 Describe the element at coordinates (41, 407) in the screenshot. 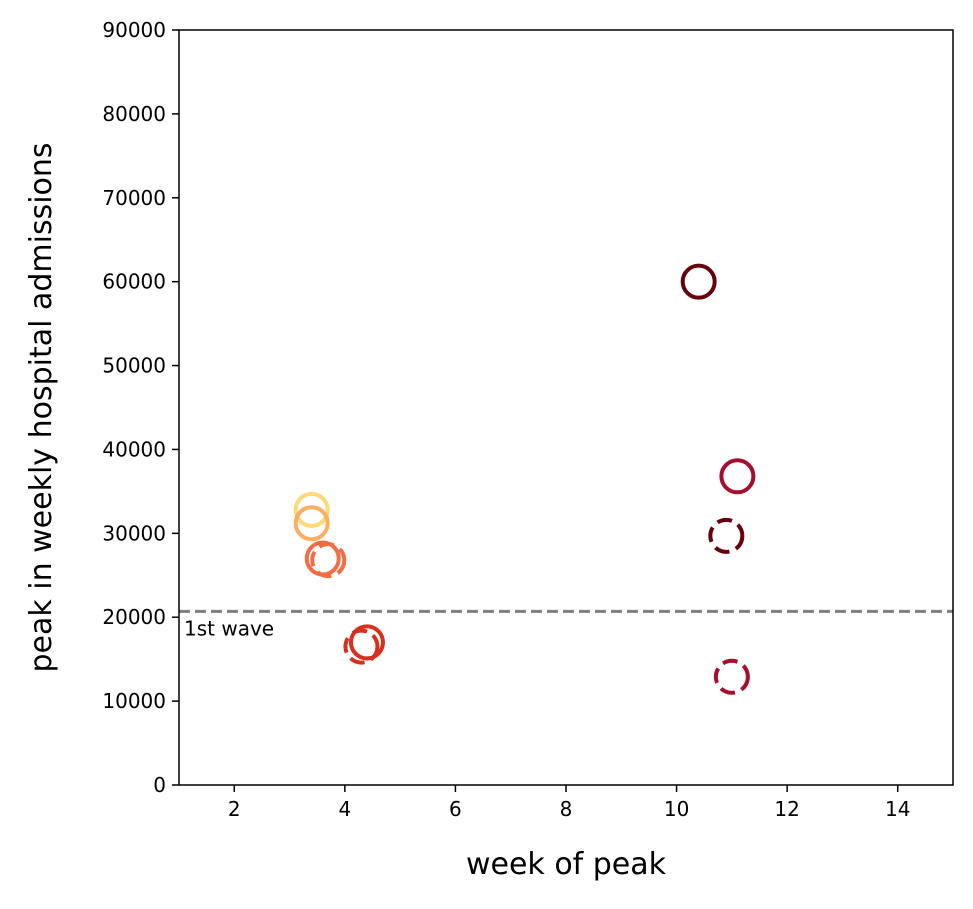

I see `y-axis-title: peak in weekly hospital admissions` at that location.